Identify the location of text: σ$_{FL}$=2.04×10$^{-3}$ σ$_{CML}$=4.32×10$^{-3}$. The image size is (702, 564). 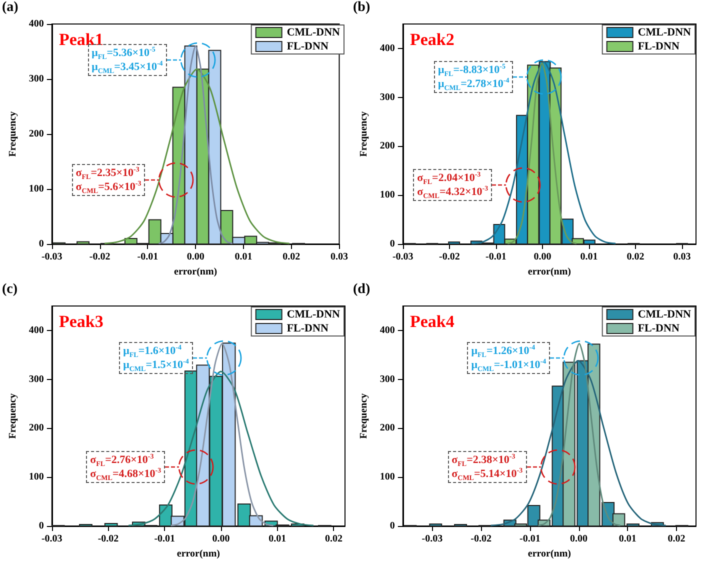
(452, 185).